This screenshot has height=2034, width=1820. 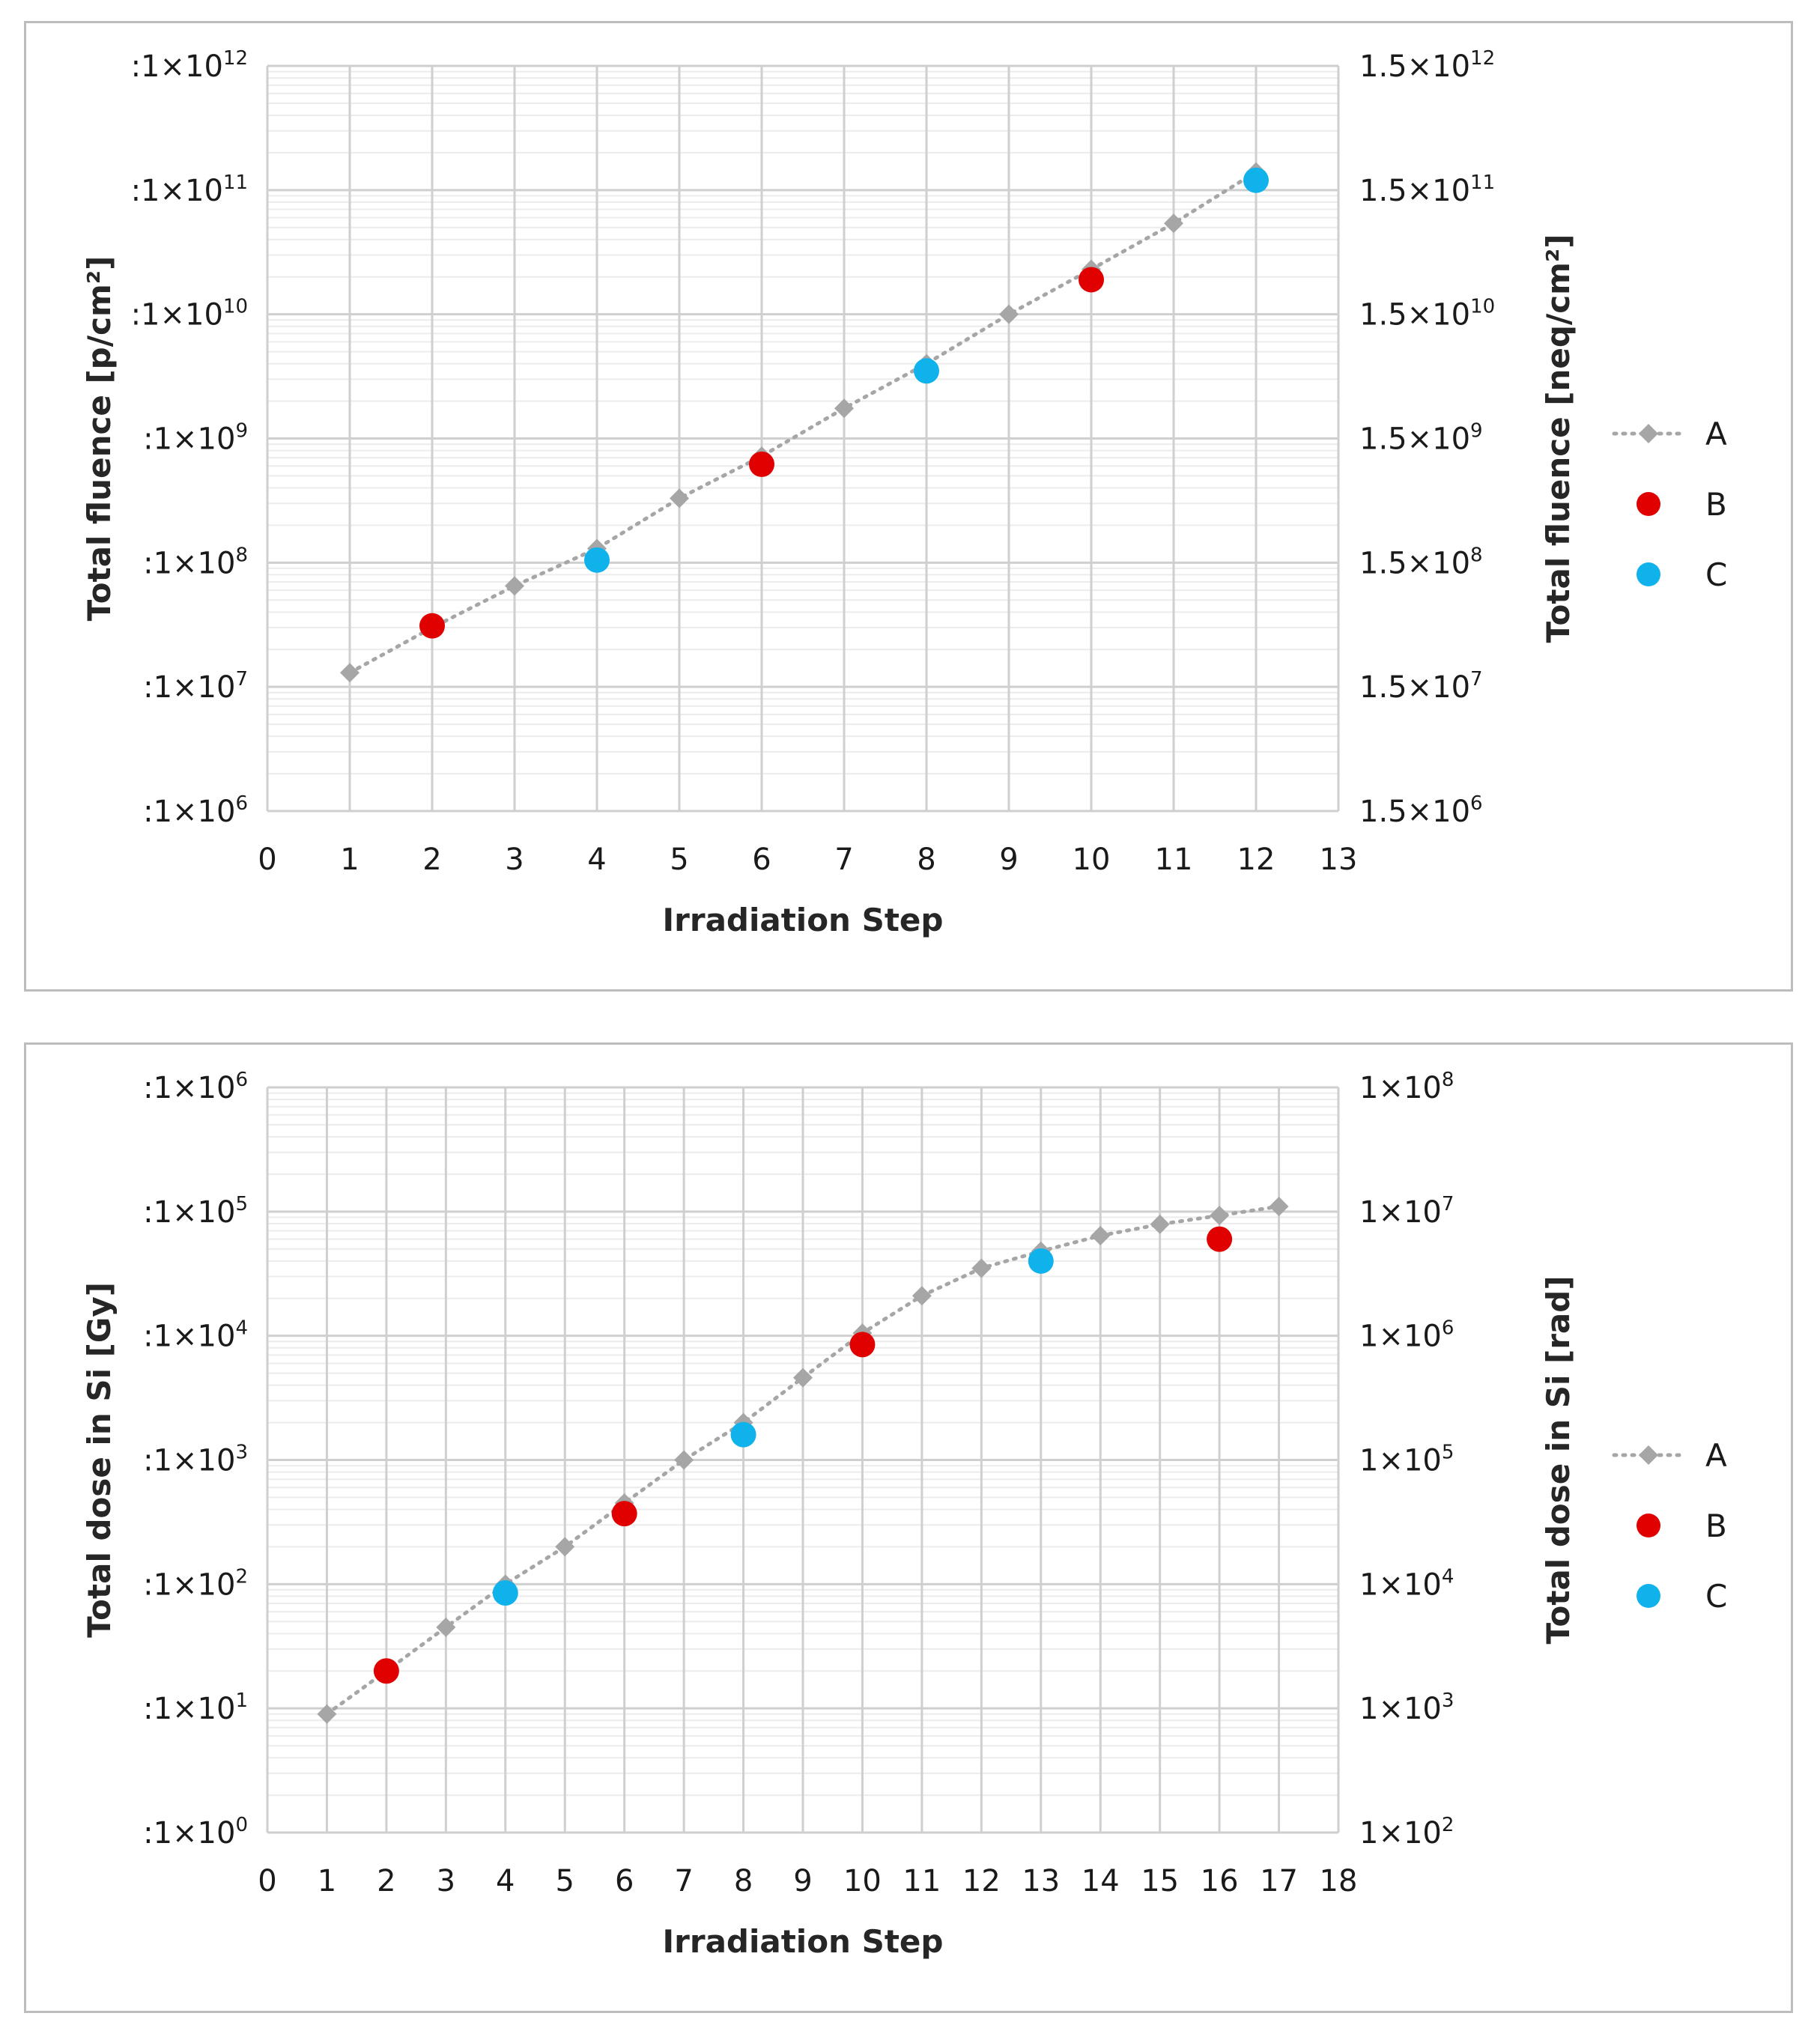 I want to click on y-tick-label-left: :1×1012, so click(x=189, y=65).